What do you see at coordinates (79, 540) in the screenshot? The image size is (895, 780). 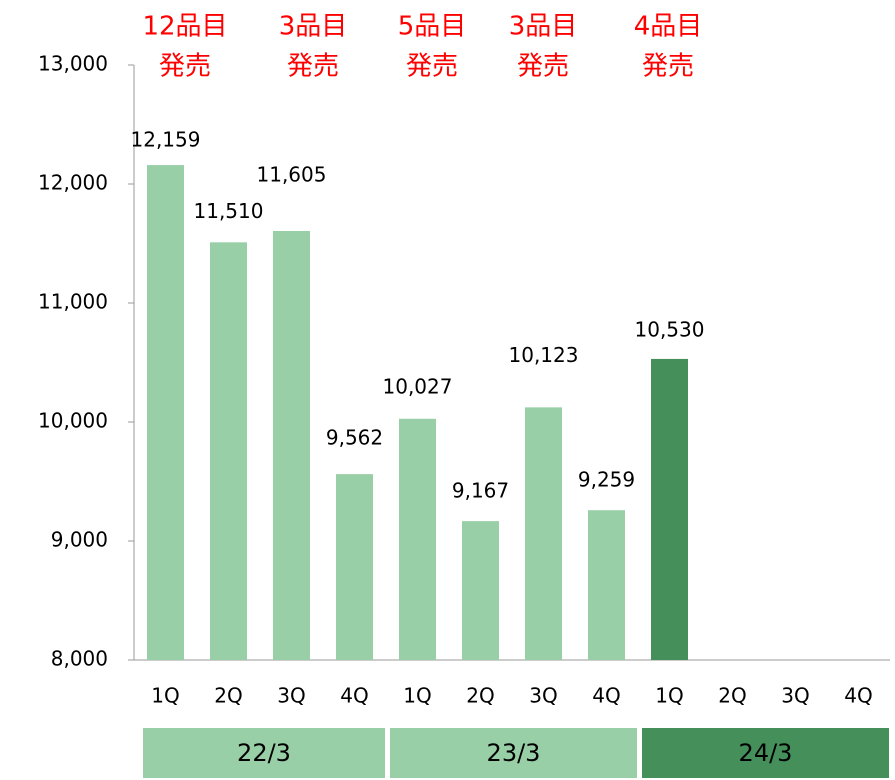 I see `y-tick-label: 9,000` at bounding box center [79, 540].